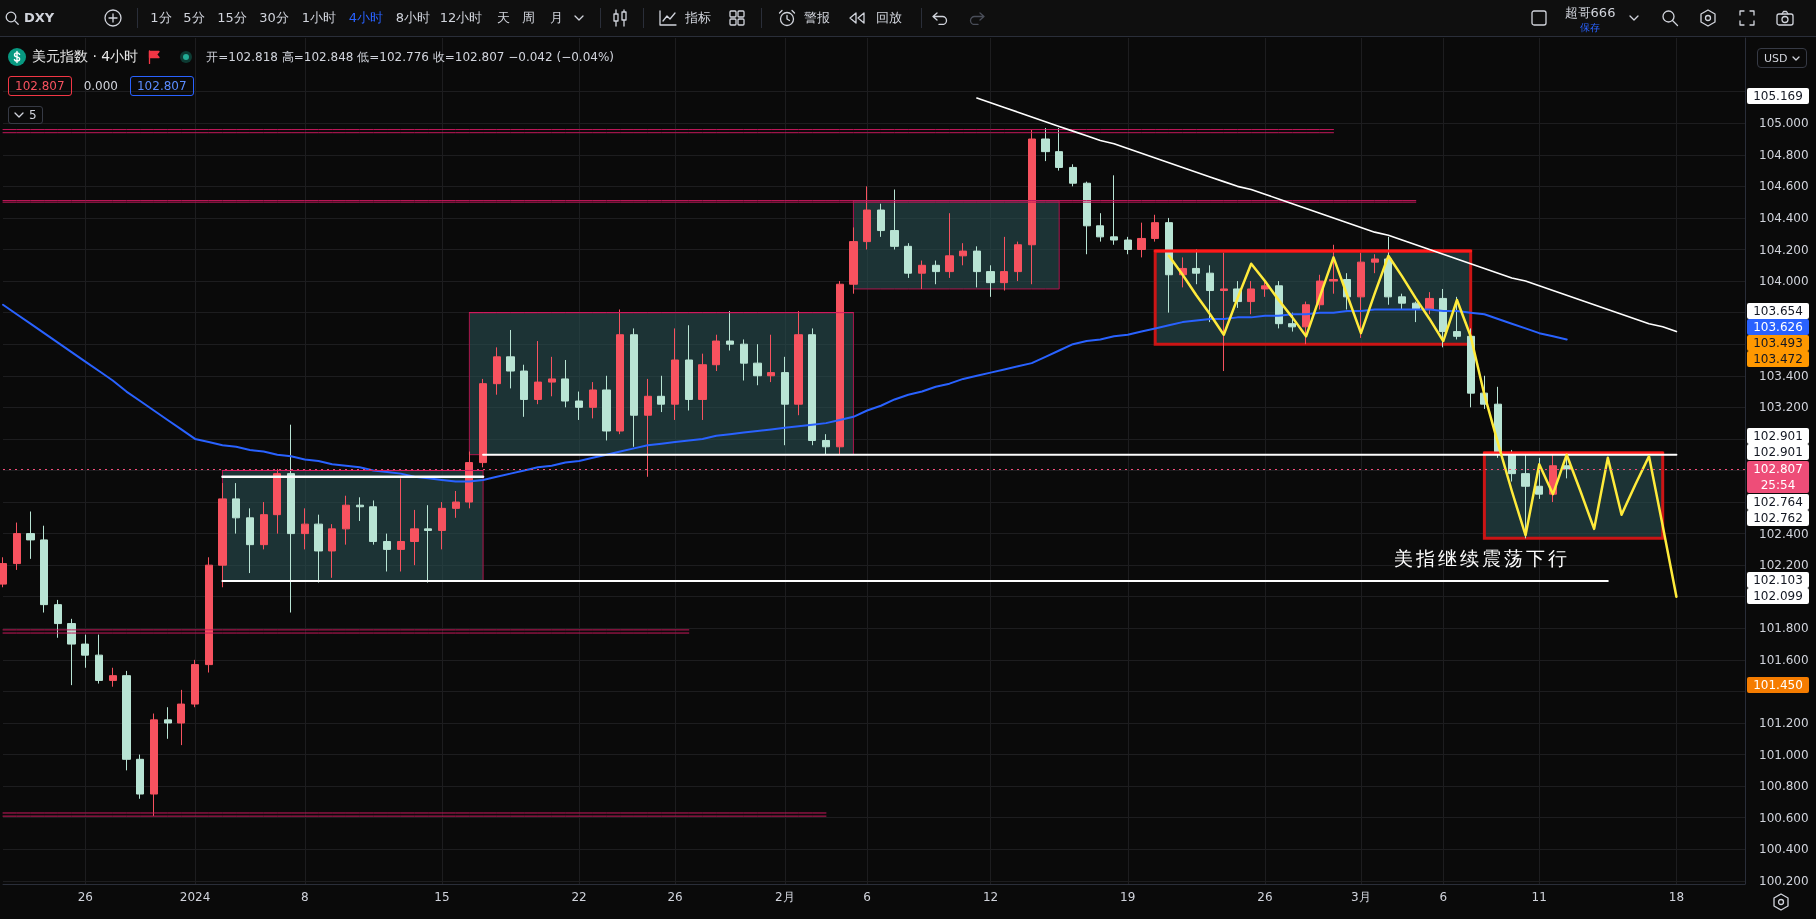  I want to click on y-tick-label: 100.600, so click(1784, 817).